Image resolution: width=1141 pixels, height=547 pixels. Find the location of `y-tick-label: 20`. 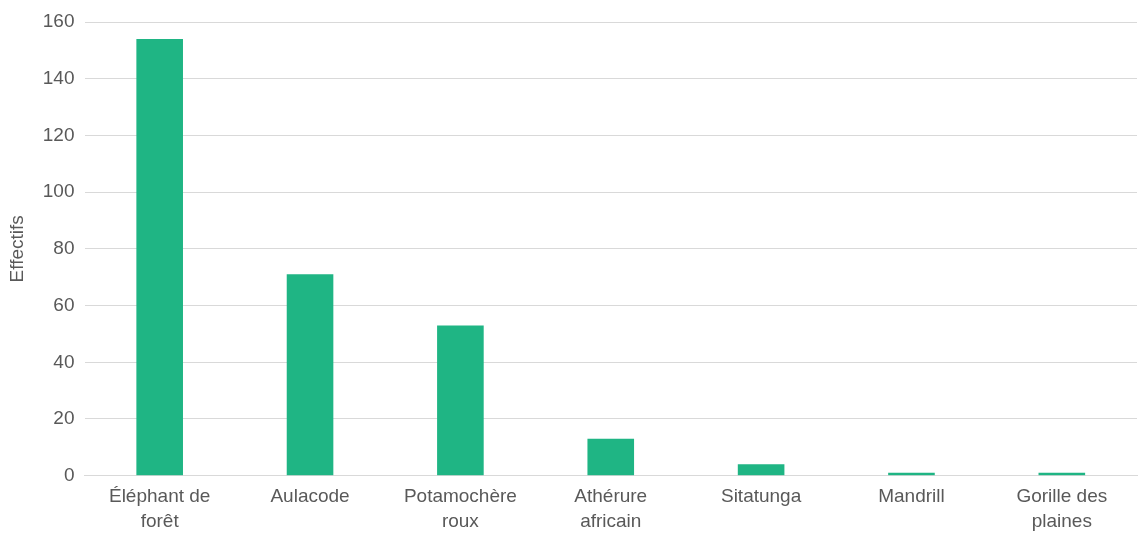

y-tick-label: 20 is located at coordinates (64, 418).